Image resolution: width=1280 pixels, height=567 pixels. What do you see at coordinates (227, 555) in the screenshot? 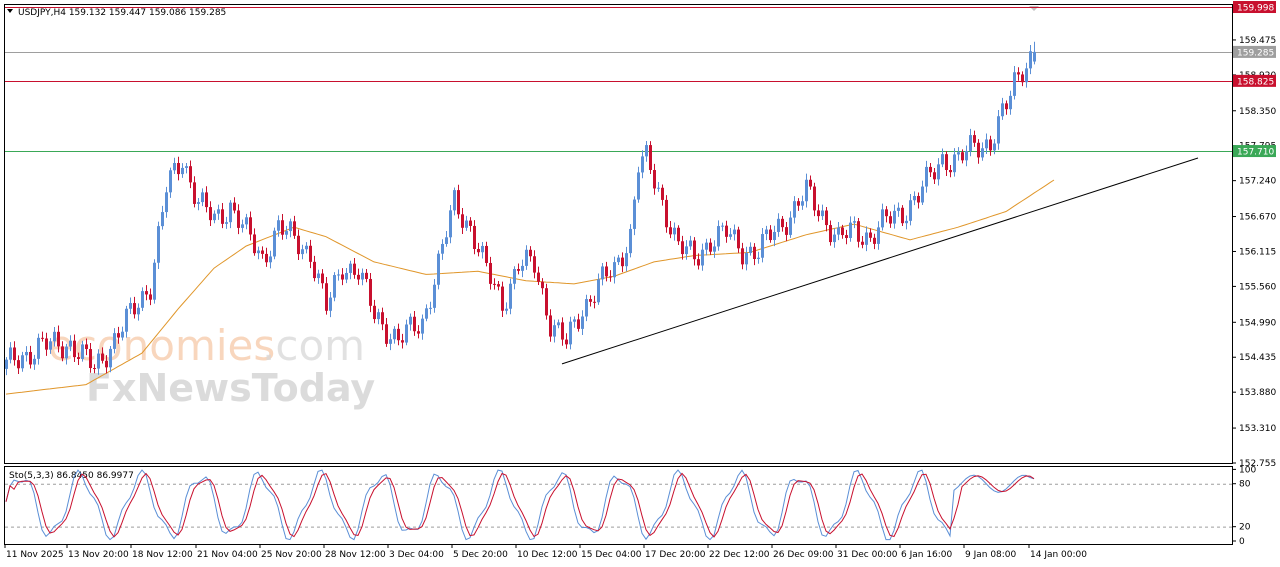
I see `x-tick-label-3: 21 Nov 04:00` at bounding box center [227, 555].